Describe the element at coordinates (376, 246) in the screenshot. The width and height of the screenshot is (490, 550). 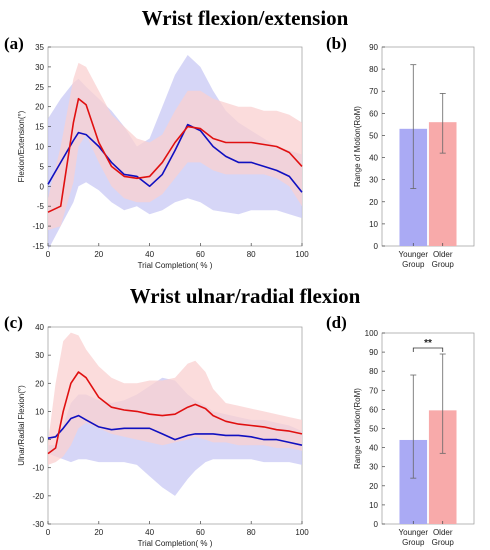
I see `y-tick-label-b: 0` at that location.